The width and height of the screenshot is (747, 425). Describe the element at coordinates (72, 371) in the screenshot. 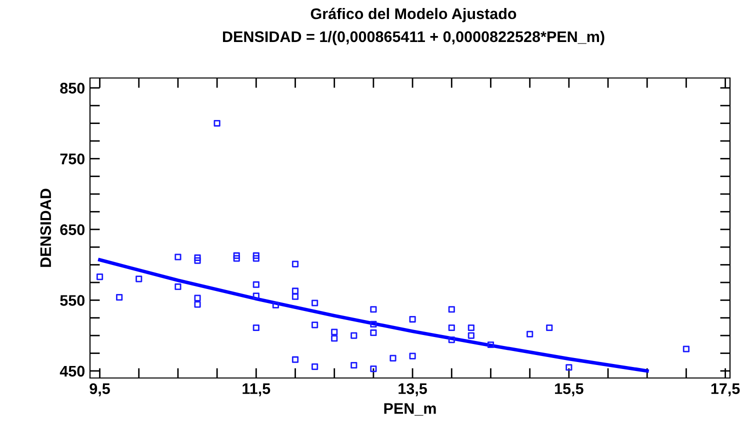

I see `y-tick-label: 450` at that location.